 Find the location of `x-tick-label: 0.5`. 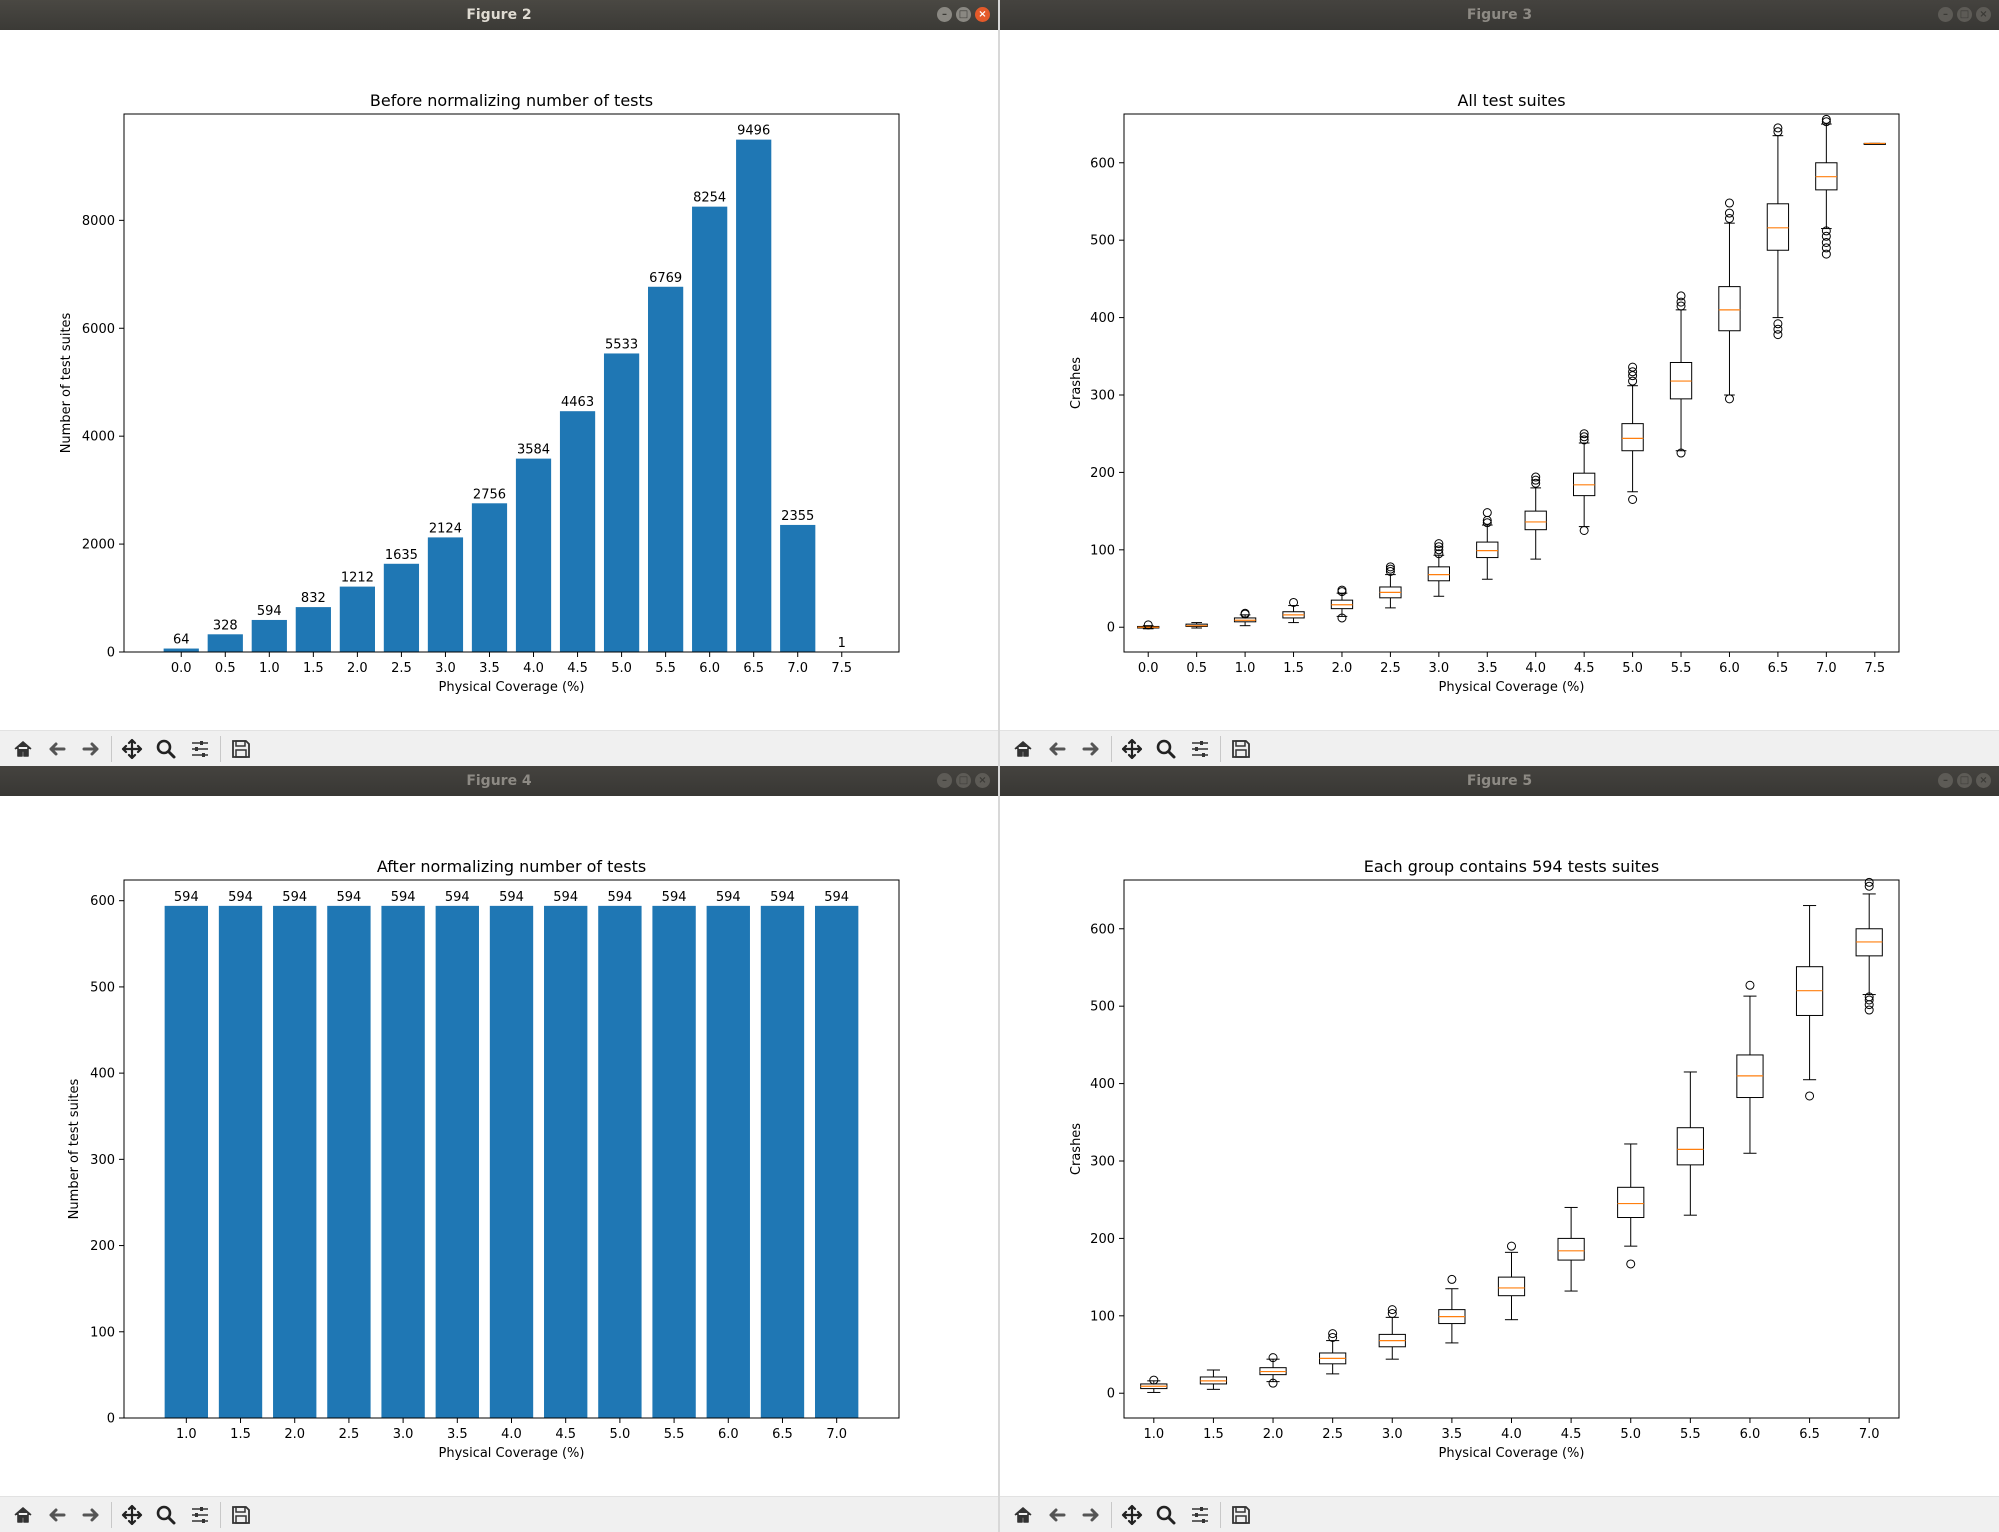

x-tick-label: 0.5 is located at coordinates (1196, 668).